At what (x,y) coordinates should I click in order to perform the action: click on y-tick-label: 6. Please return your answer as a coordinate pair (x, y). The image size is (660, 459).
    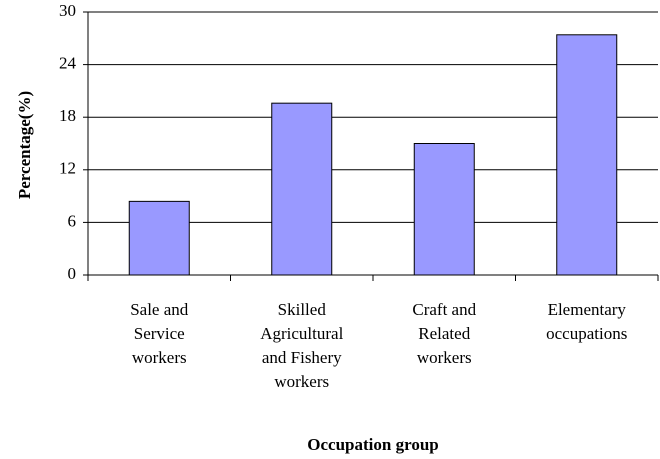
    Looking at the image, I should click on (72, 220).